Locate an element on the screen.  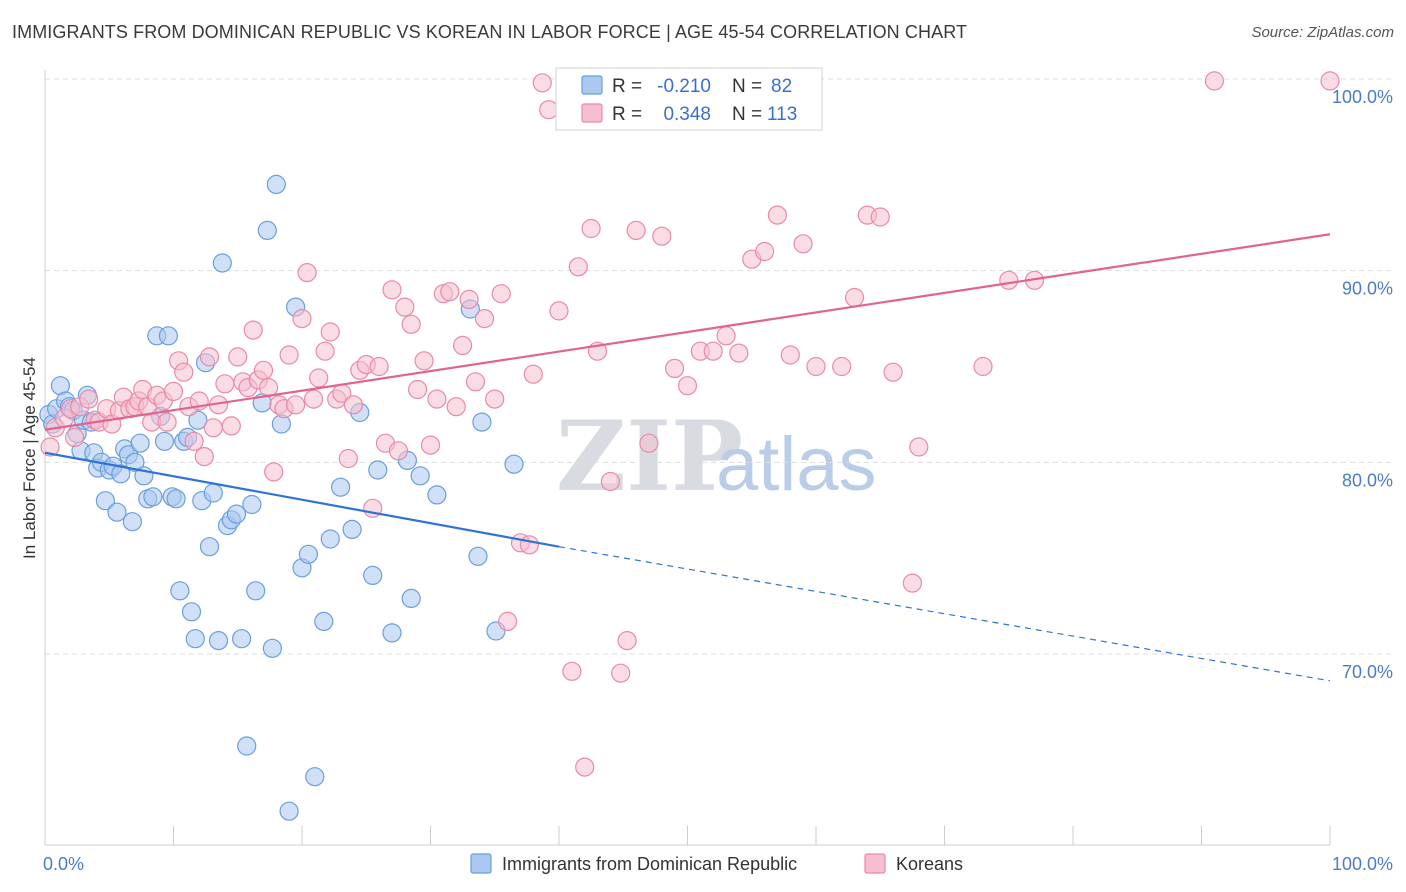
legend-swatch-pink is located at coordinates (592, 113).